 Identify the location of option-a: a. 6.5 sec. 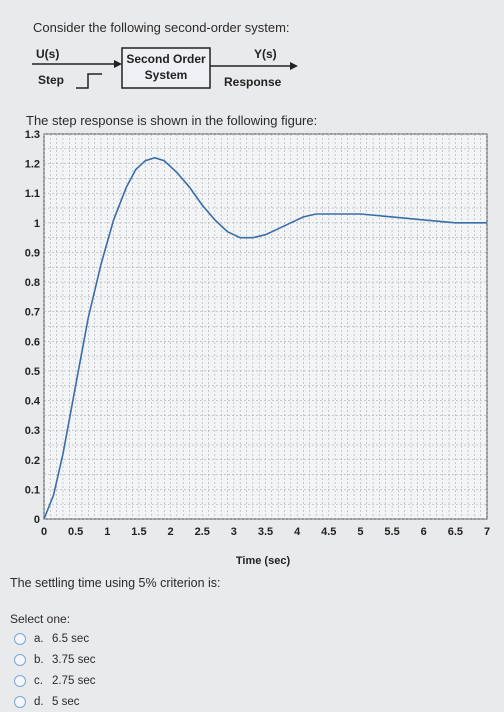
(54, 638).